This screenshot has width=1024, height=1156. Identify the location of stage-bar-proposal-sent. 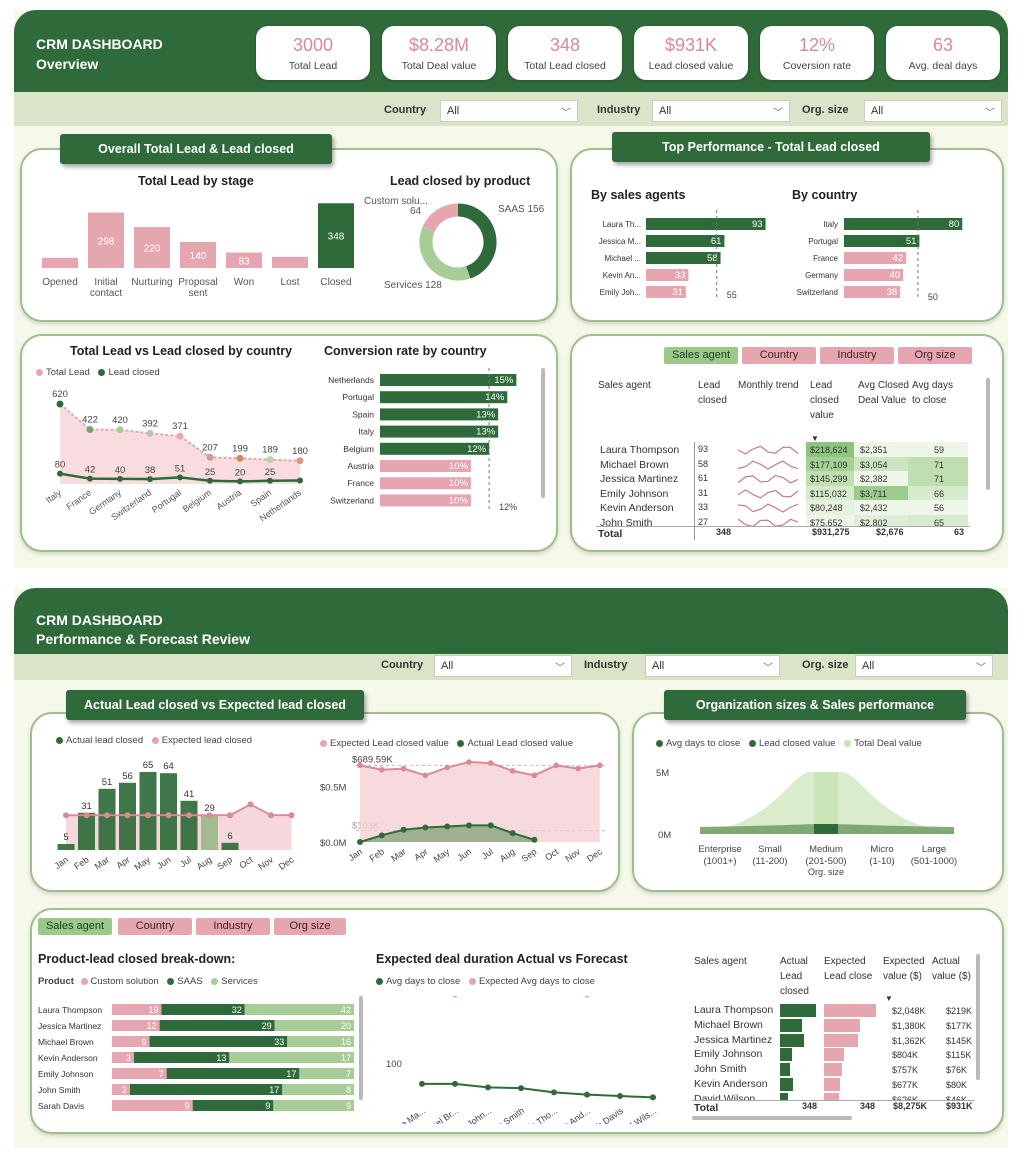
(198, 254).